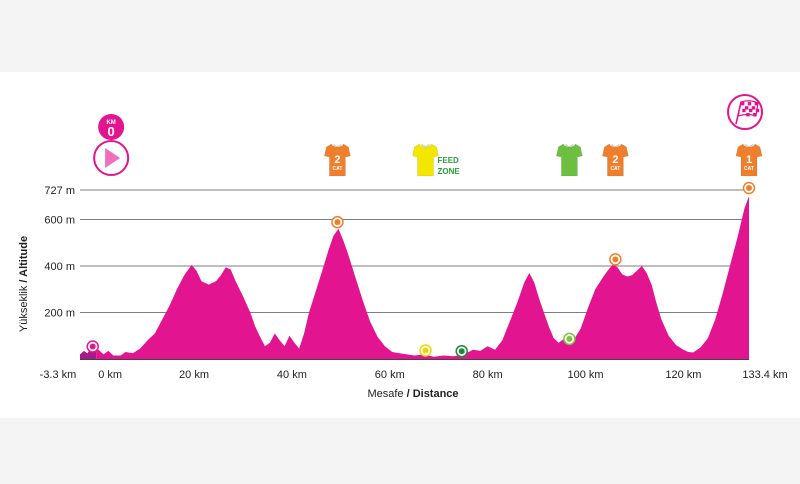 Image resolution: width=800 pixels, height=484 pixels. What do you see at coordinates (59, 221) in the screenshot?
I see `y-tick-label: 600 m` at bounding box center [59, 221].